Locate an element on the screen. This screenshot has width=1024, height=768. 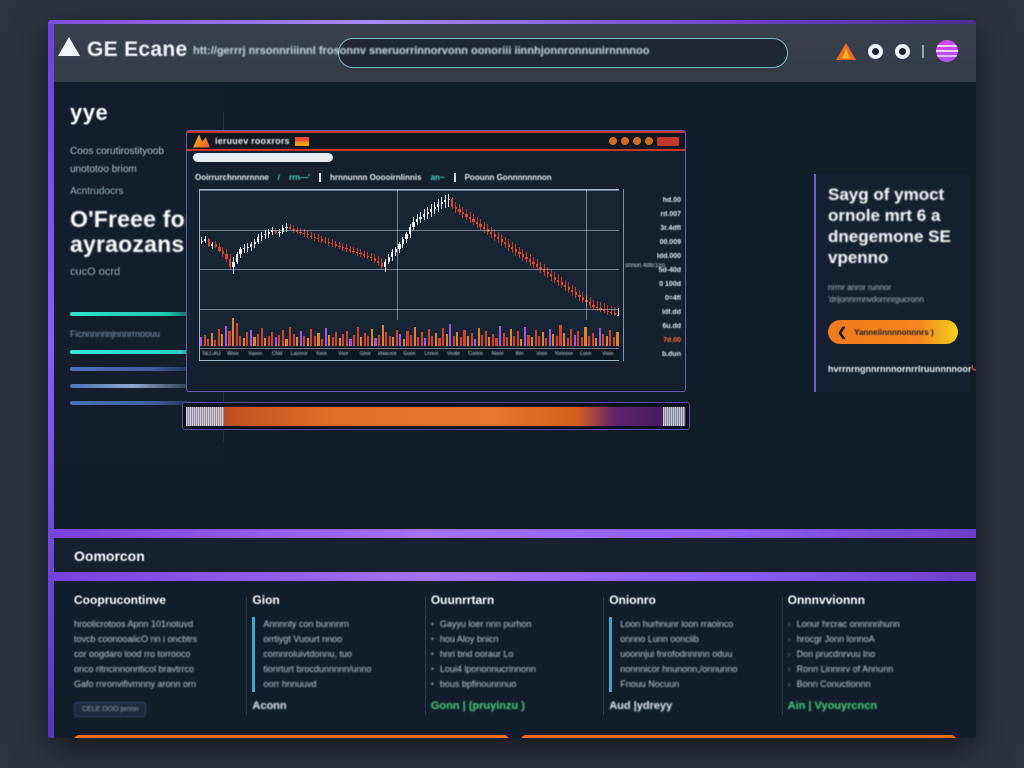
arrow-left-icon: ❮ is located at coordinates (842, 332).